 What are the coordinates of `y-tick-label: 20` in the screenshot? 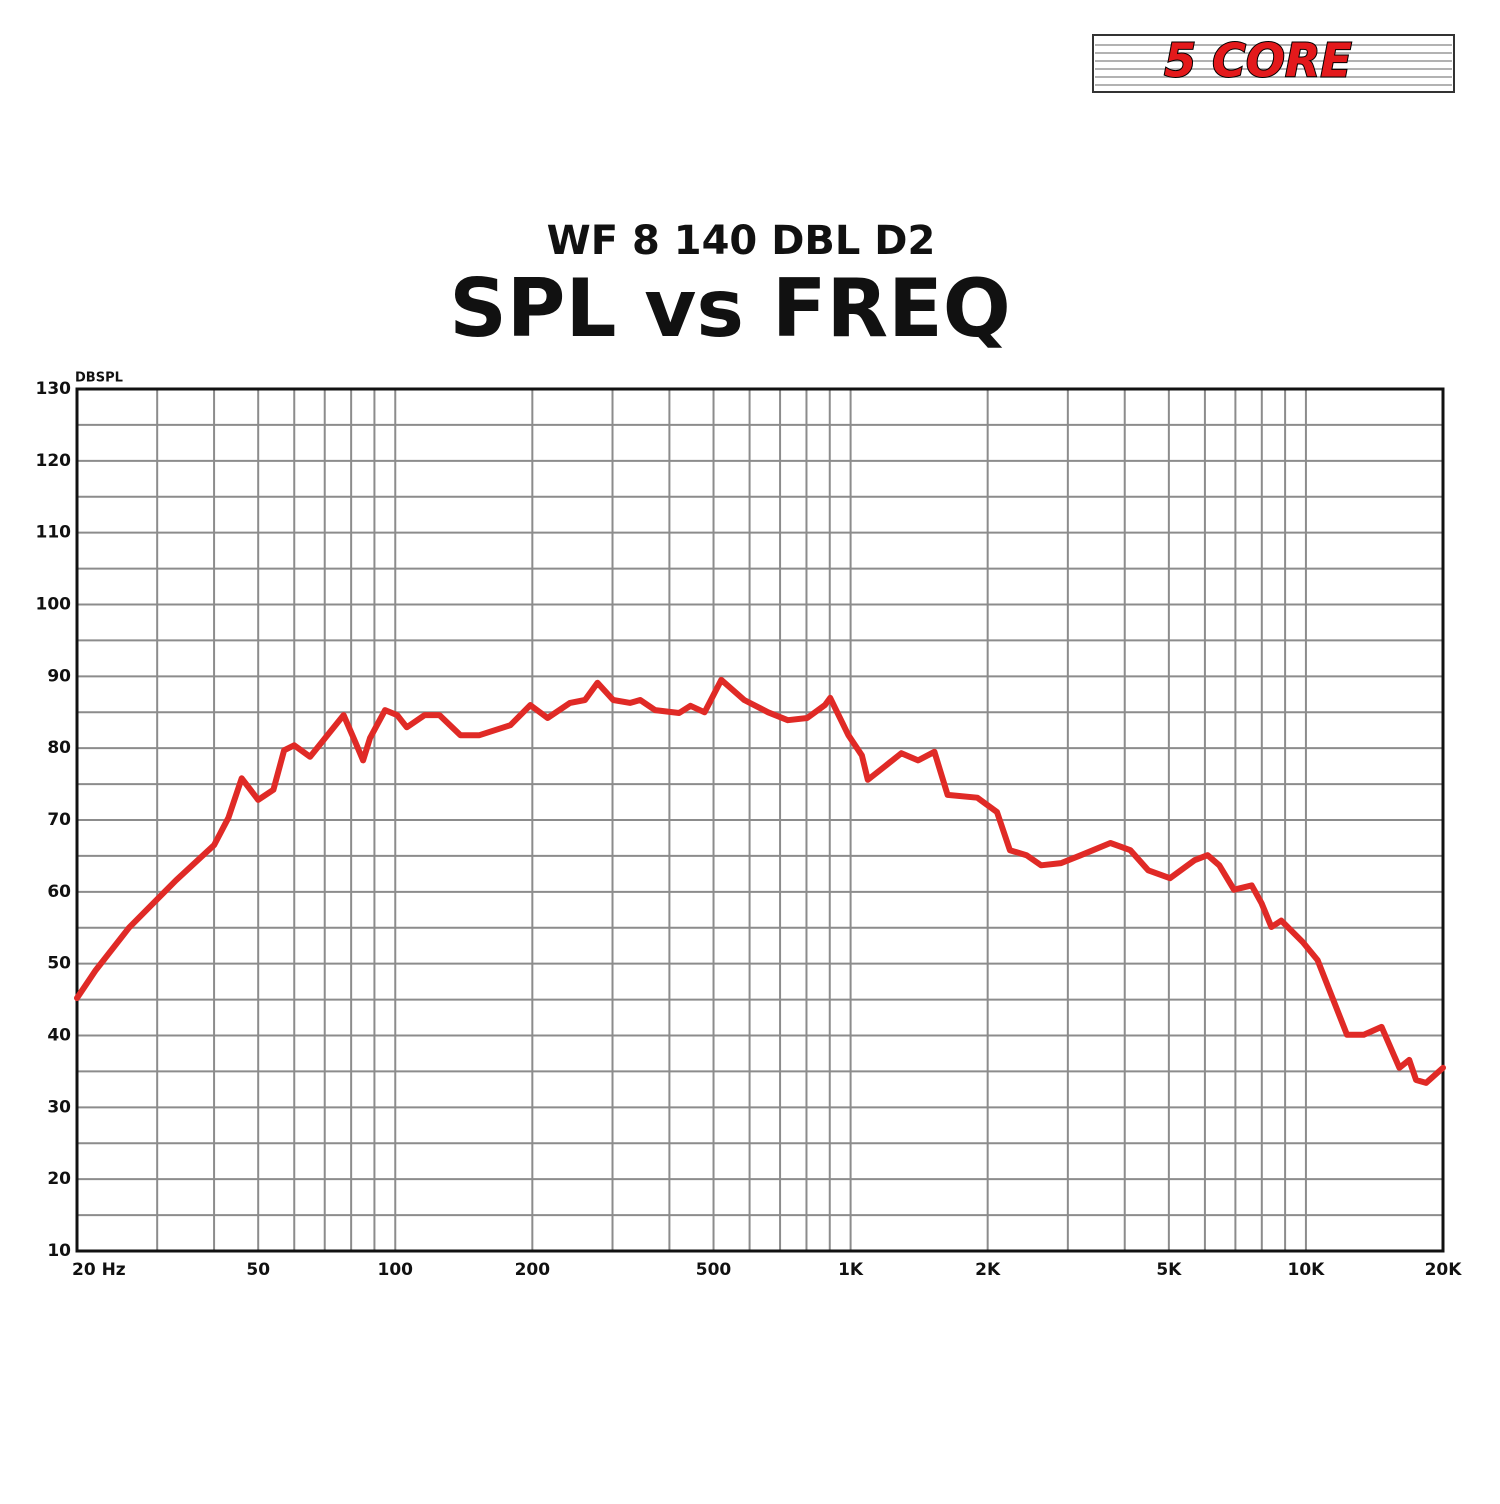 It's located at (59, 1179).